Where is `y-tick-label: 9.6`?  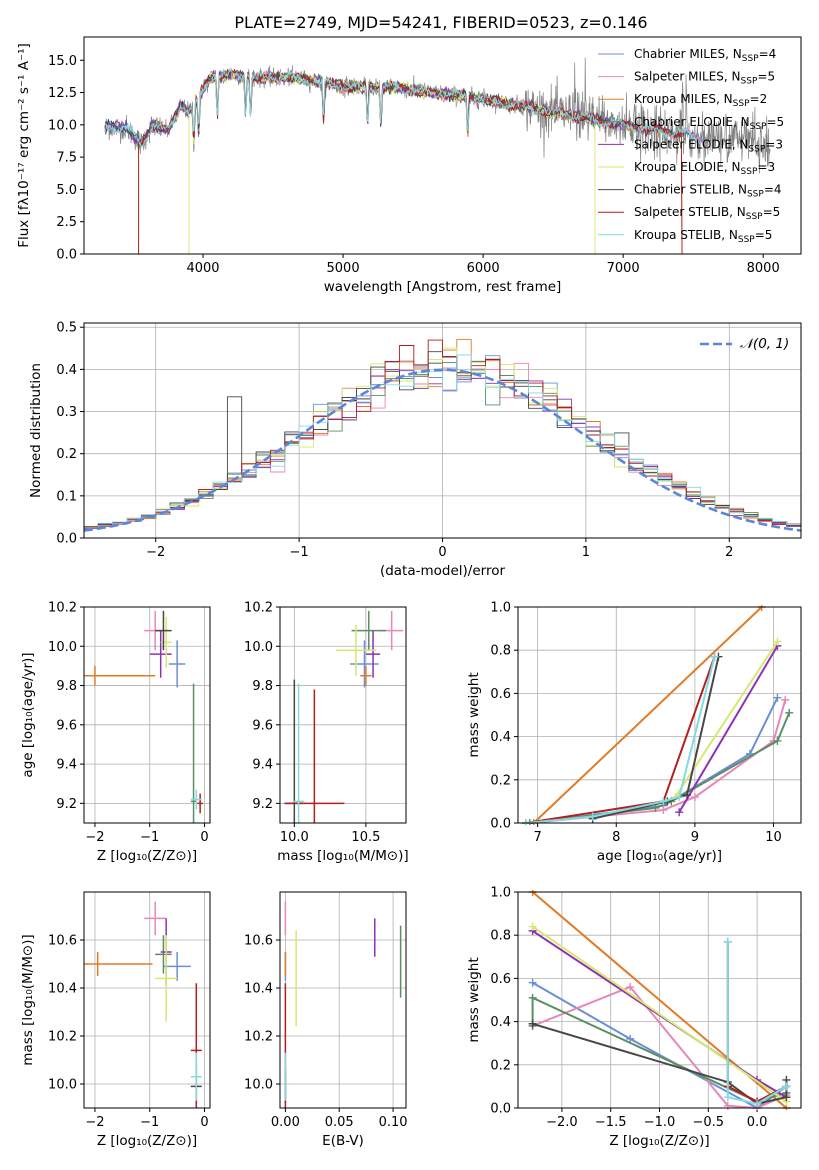
y-tick-label: 9.6 is located at coordinates (66, 725).